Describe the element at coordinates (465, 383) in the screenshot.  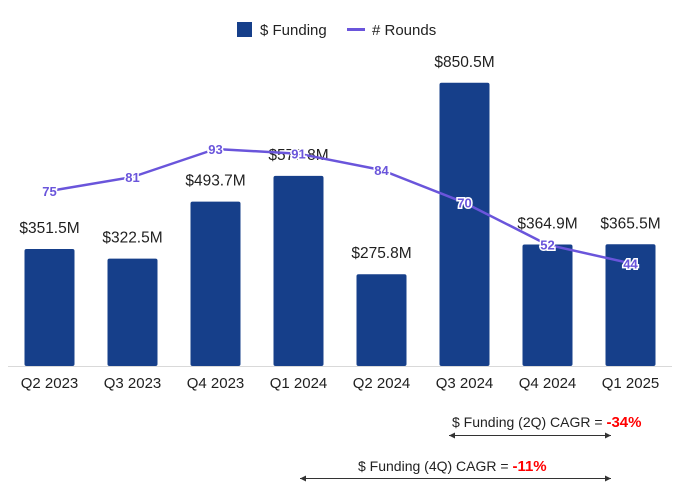
I see `x-tick-label: Q3 2024` at that location.